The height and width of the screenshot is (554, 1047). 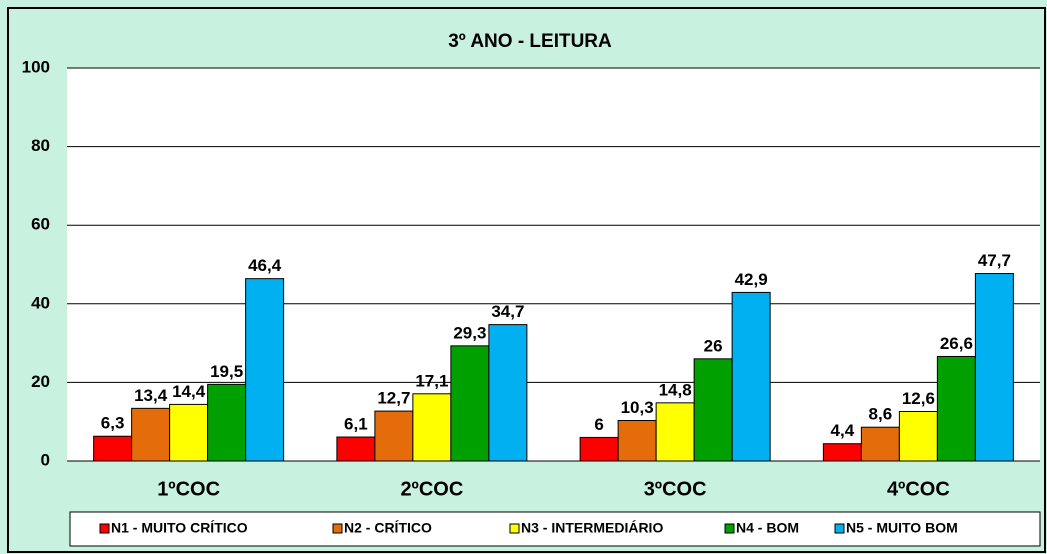 I want to click on legend-label: N3 - INTERMEDIÁRIO, so click(x=592, y=528).